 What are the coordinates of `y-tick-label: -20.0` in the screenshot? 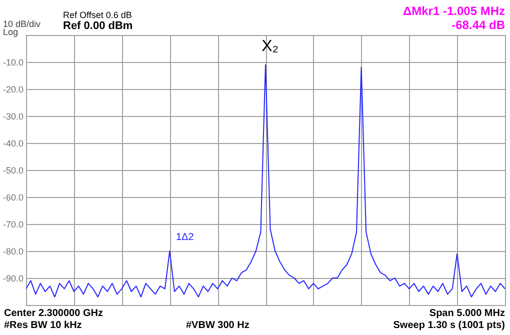 It's located at (13, 89).